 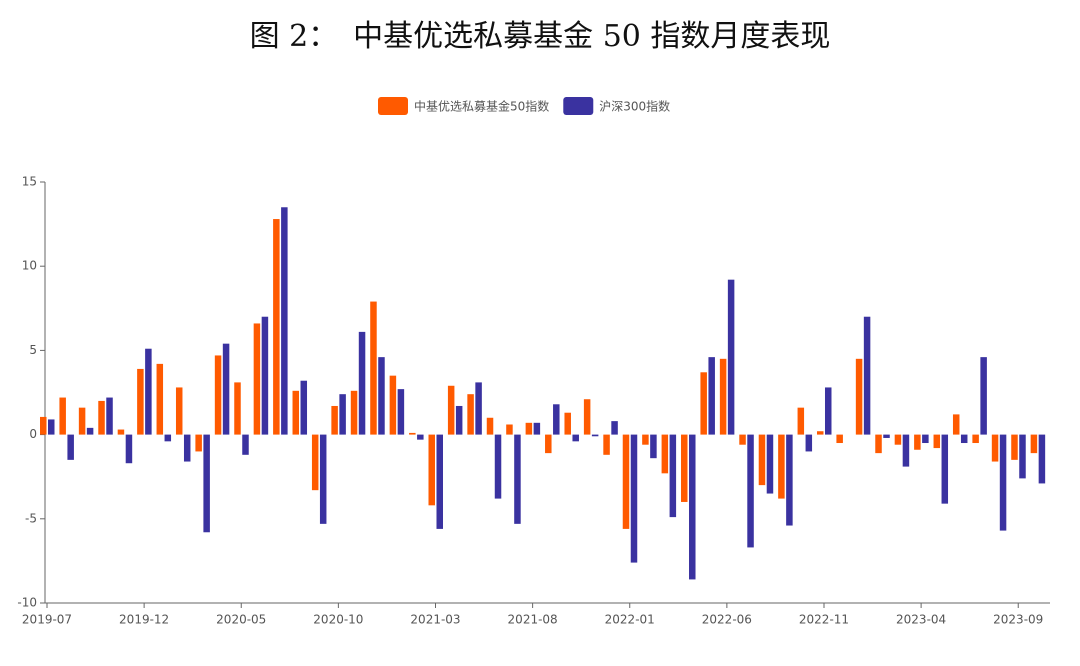 What do you see at coordinates (27, 603) in the screenshot?
I see `y-tick-label: -10` at bounding box center [27, 603].